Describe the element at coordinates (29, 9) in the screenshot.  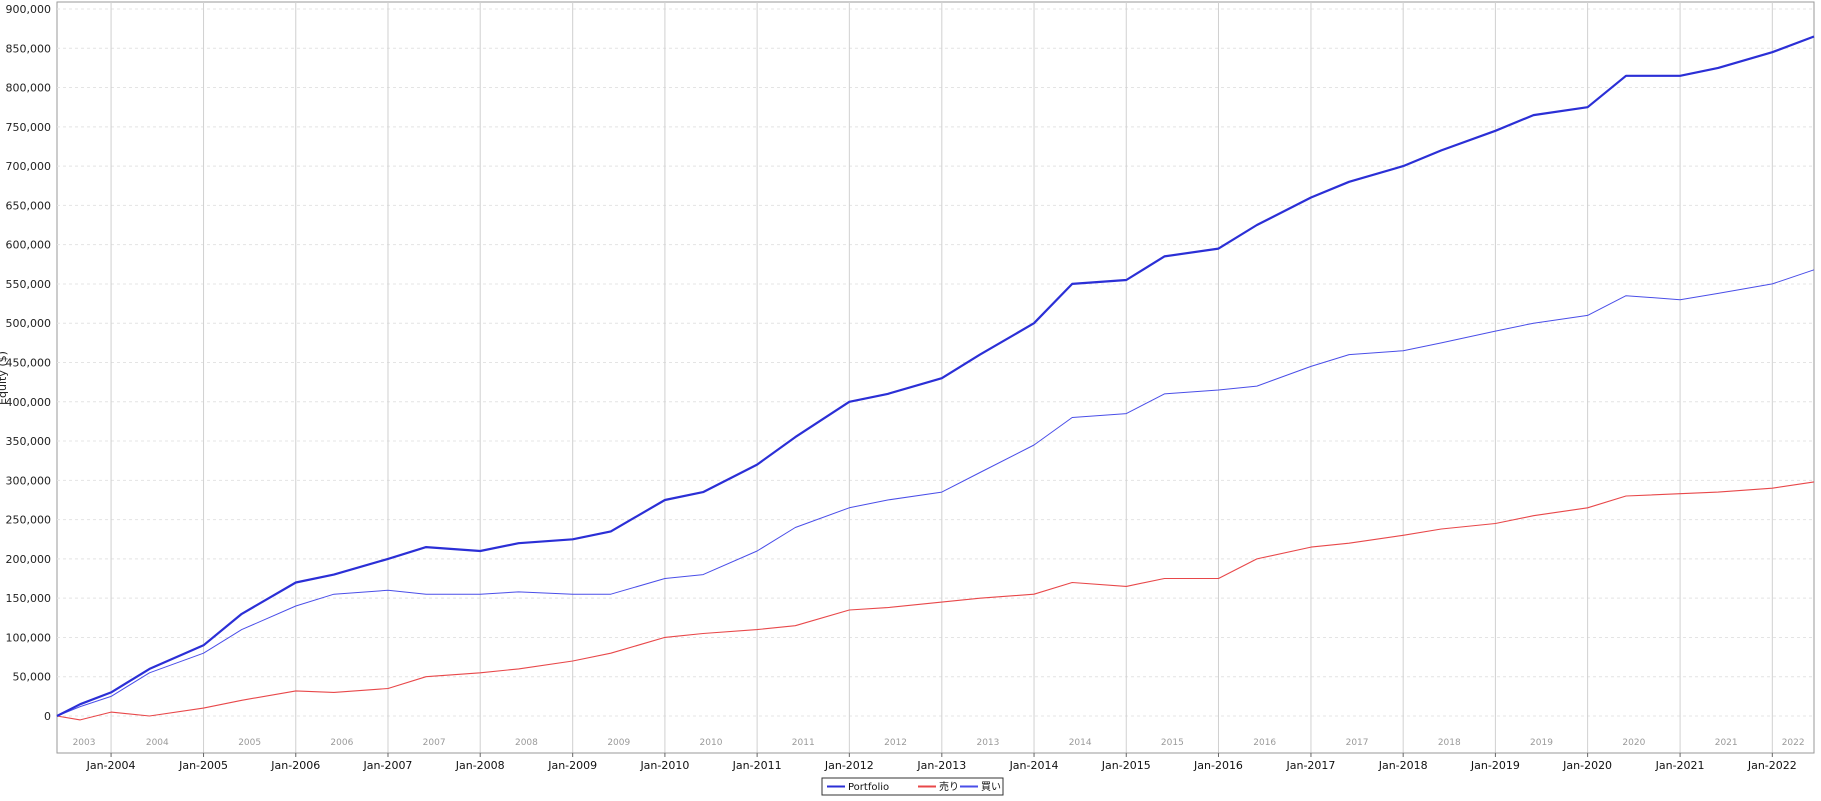
I see `y-tick-label: 900,000` at that location.